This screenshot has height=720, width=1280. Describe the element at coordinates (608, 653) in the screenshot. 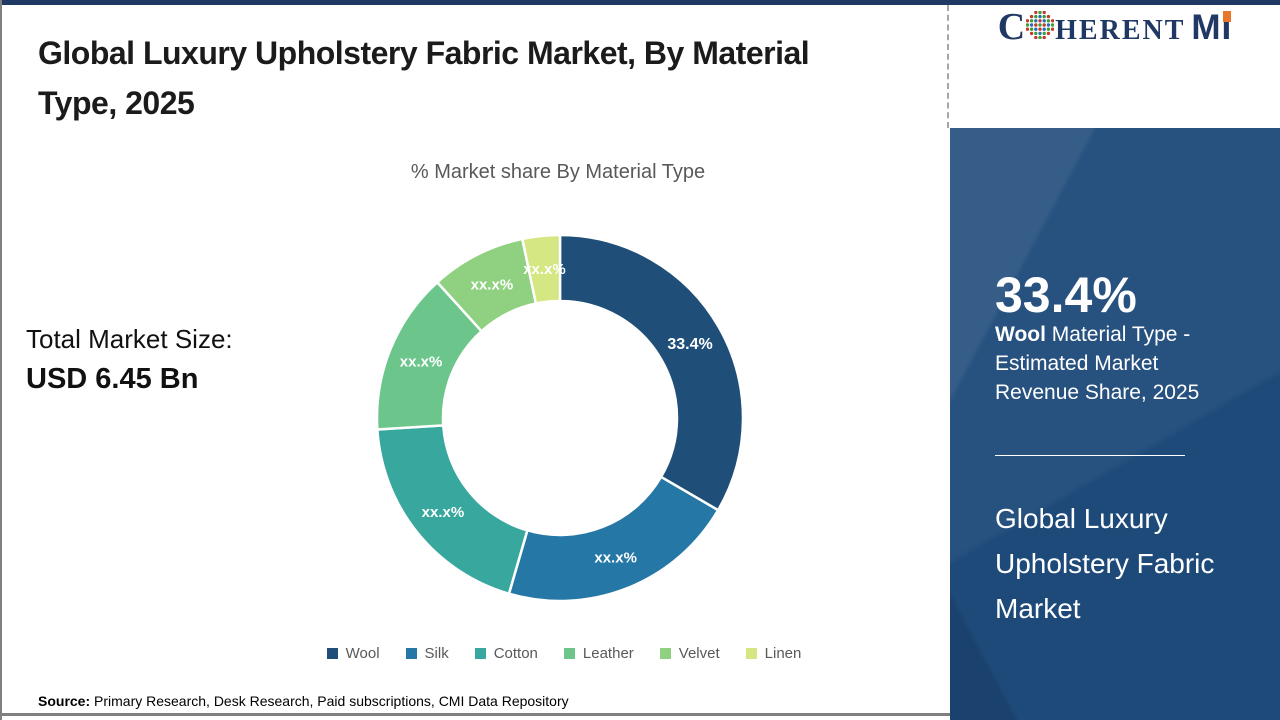

I see `legend-label-leather: Leather` at that location.